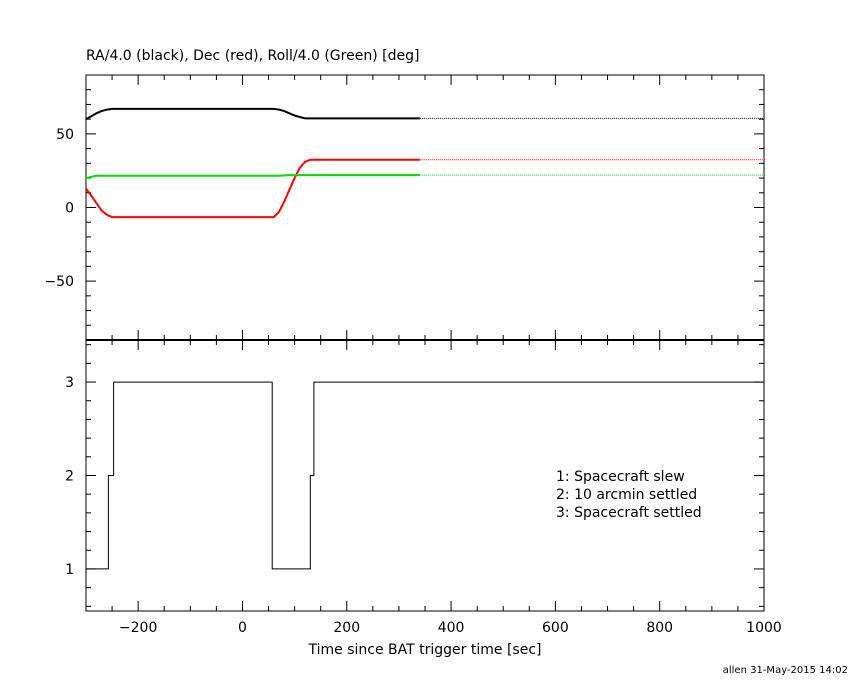 The width and height of the screenshot is (850, 680). What do you see at coordinates (69, 477) in the screenshot?
I see `y-tick-label: 2` at bounding box center [69, 477].